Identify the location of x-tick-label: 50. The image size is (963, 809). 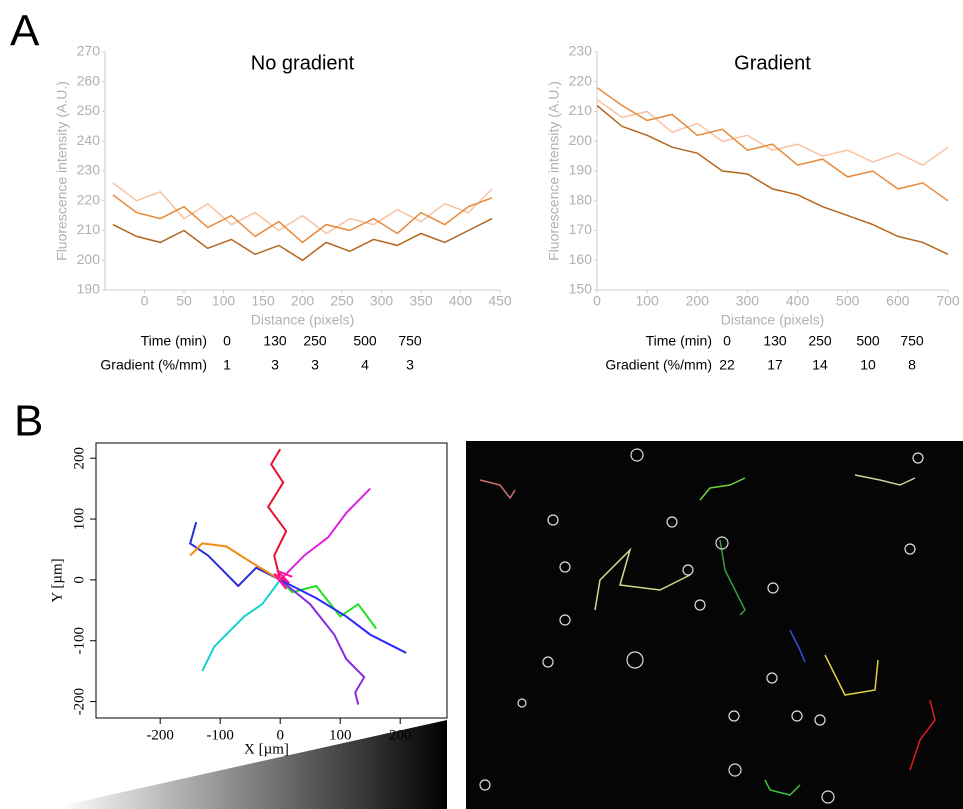
(184, 301).